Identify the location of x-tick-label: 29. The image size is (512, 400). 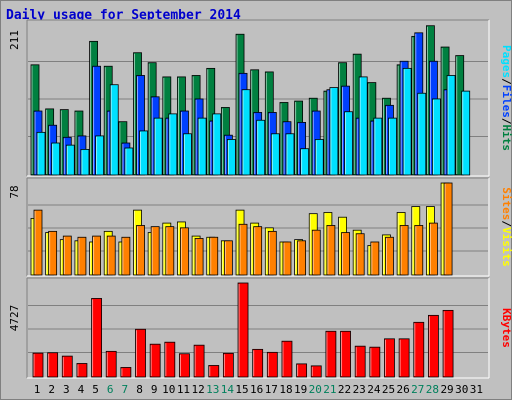
(446, 389).